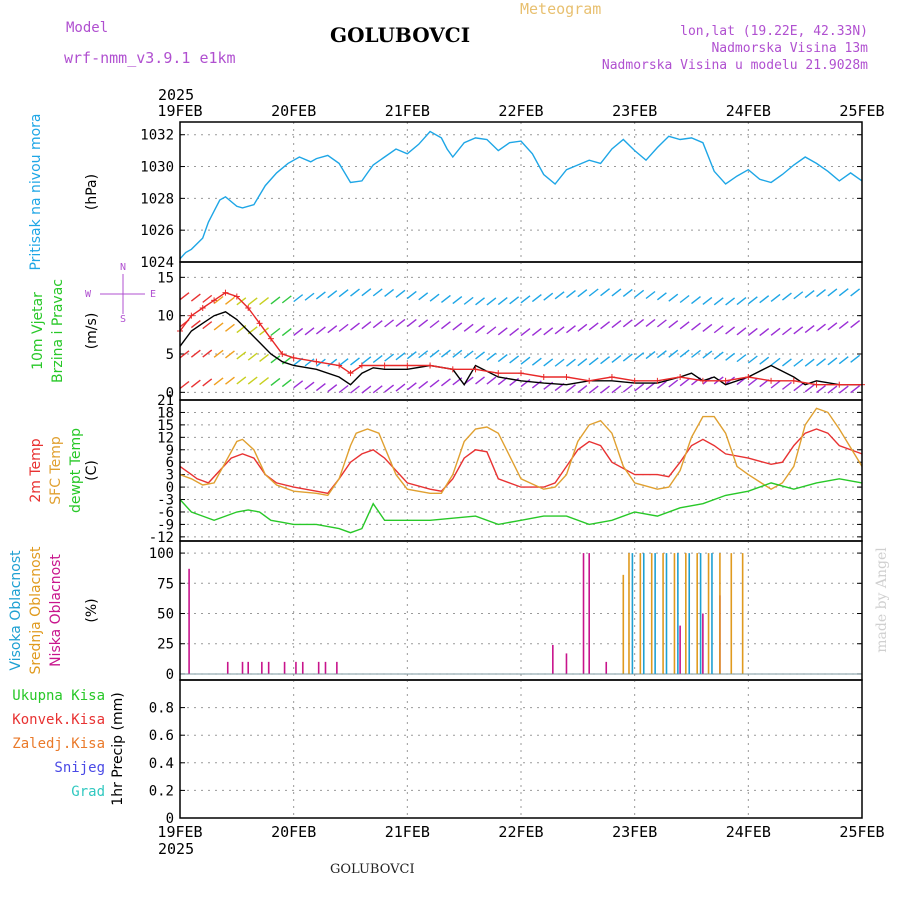 The image size is (900, 900). What do you see at coordinates (165, 438) in the screenshot?
I see `y-tick-label: 12` at bounding box center [165, 438].